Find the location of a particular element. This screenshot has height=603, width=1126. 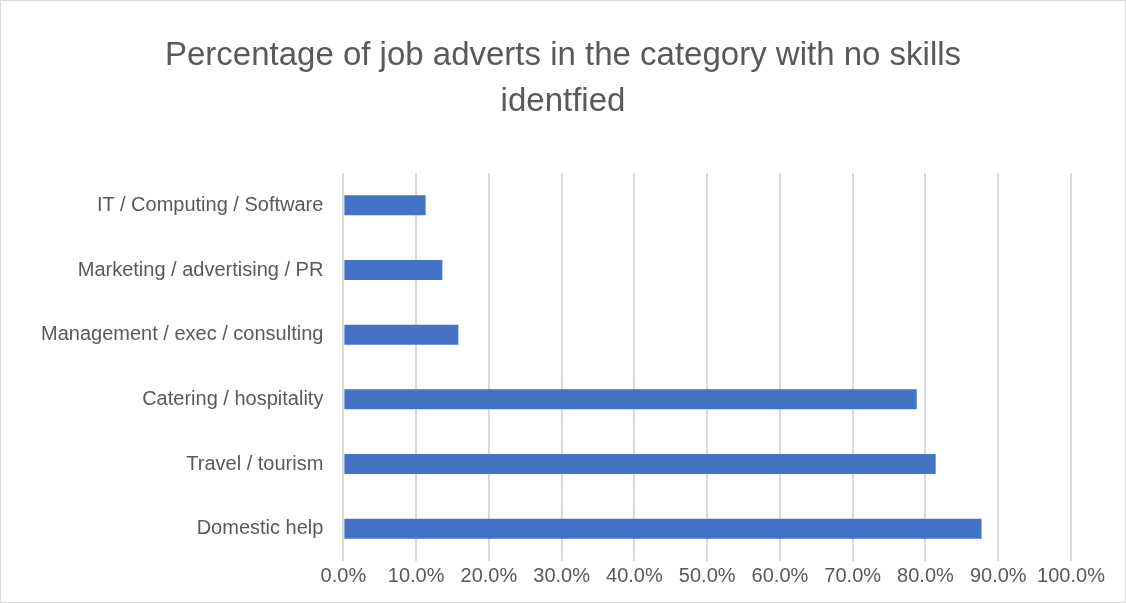

x-tick-label: 70.0% is located at coordinates (853, 574).